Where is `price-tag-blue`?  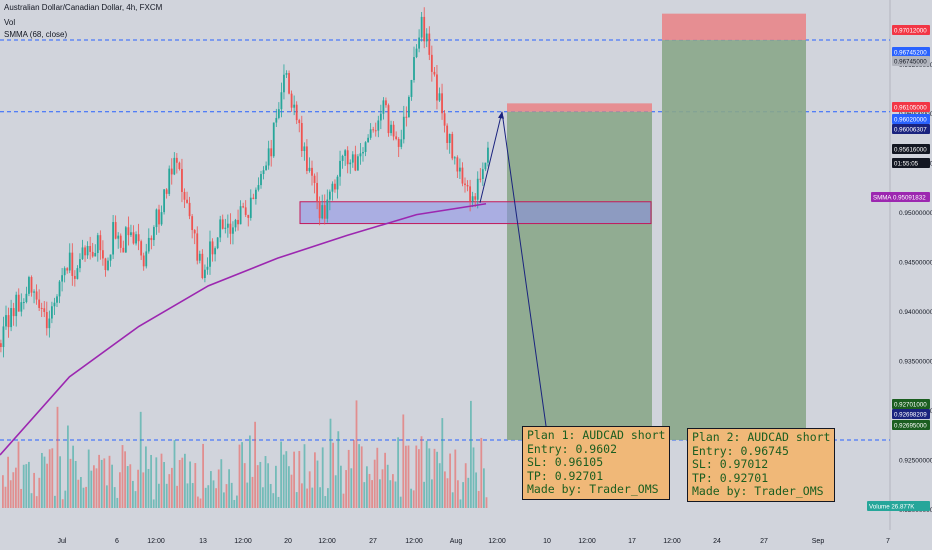 price-tag-blue is located at coordinates (911, 52).